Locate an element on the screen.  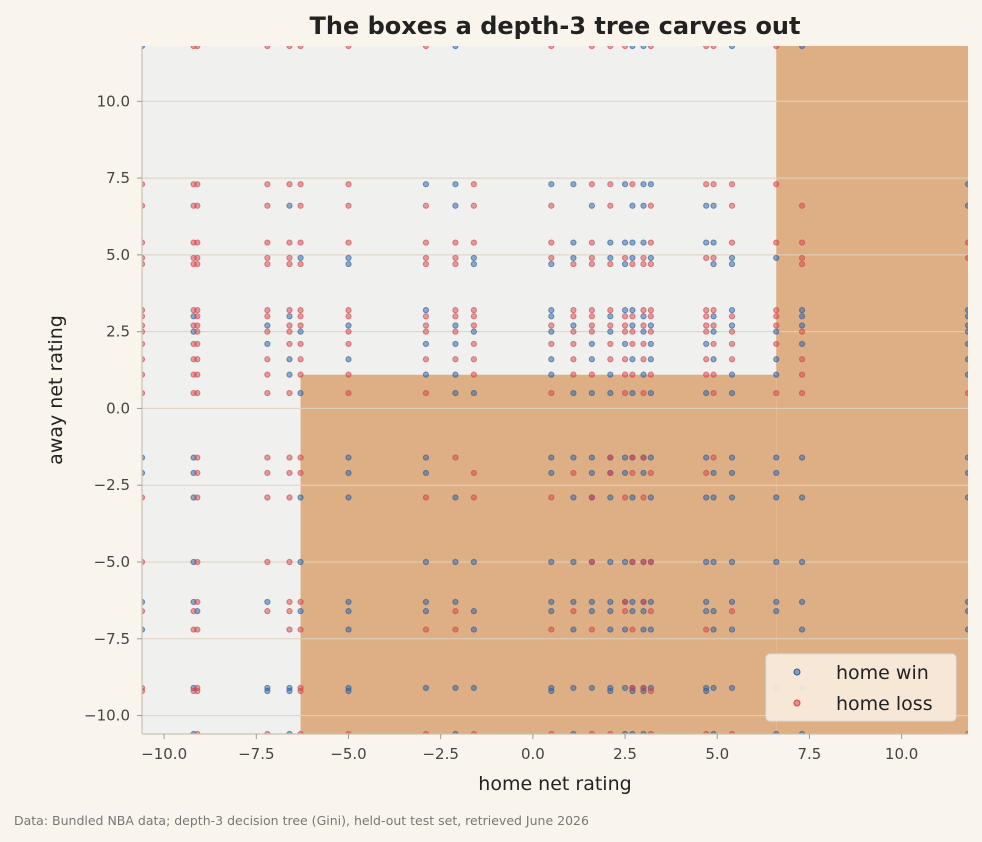
legend-marker-home-win is located at coordinates (797, 672).